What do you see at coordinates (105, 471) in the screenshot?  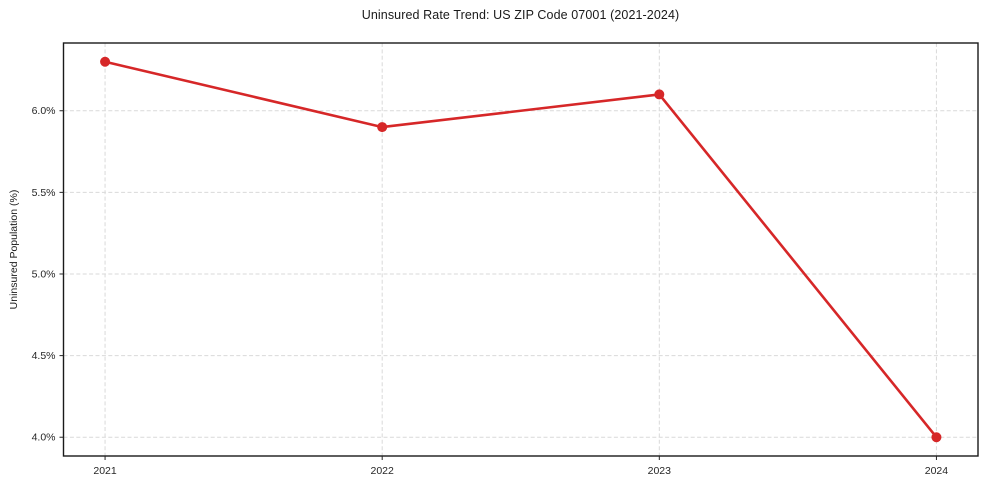 I see `x-tick-label: 2021` at bounding box center [105, 471].